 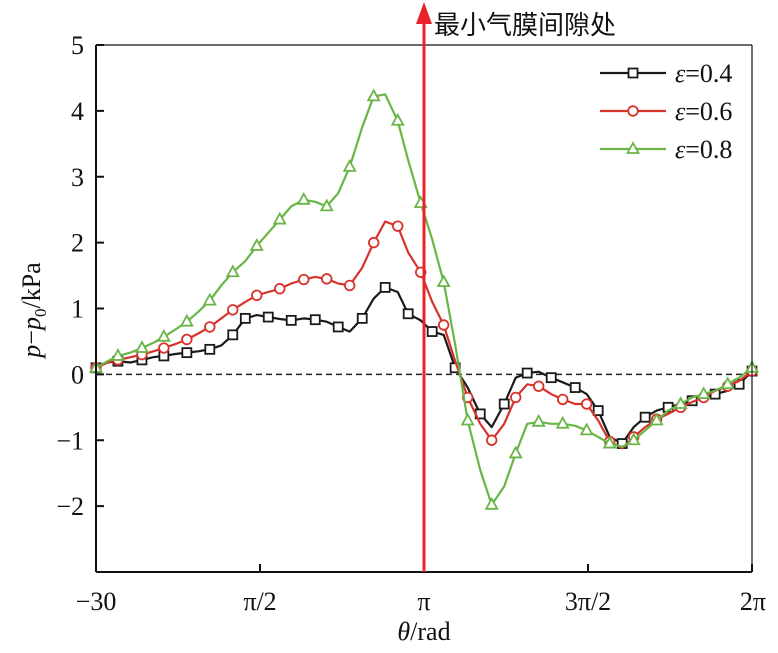 I want to click on x-tick-label-3: π, so click(x=423, y=601).